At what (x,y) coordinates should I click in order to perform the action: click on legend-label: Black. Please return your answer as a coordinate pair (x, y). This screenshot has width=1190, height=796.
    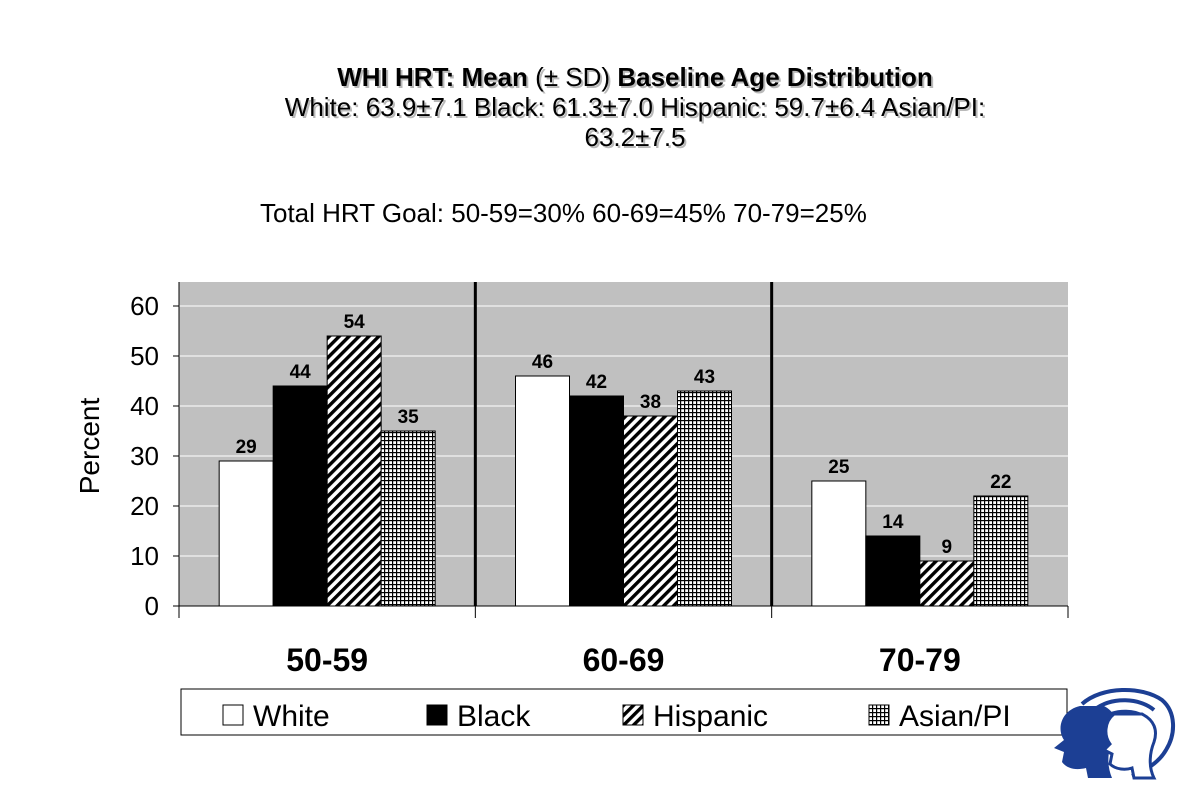
    Looking at the image, I should click on (494, 716).